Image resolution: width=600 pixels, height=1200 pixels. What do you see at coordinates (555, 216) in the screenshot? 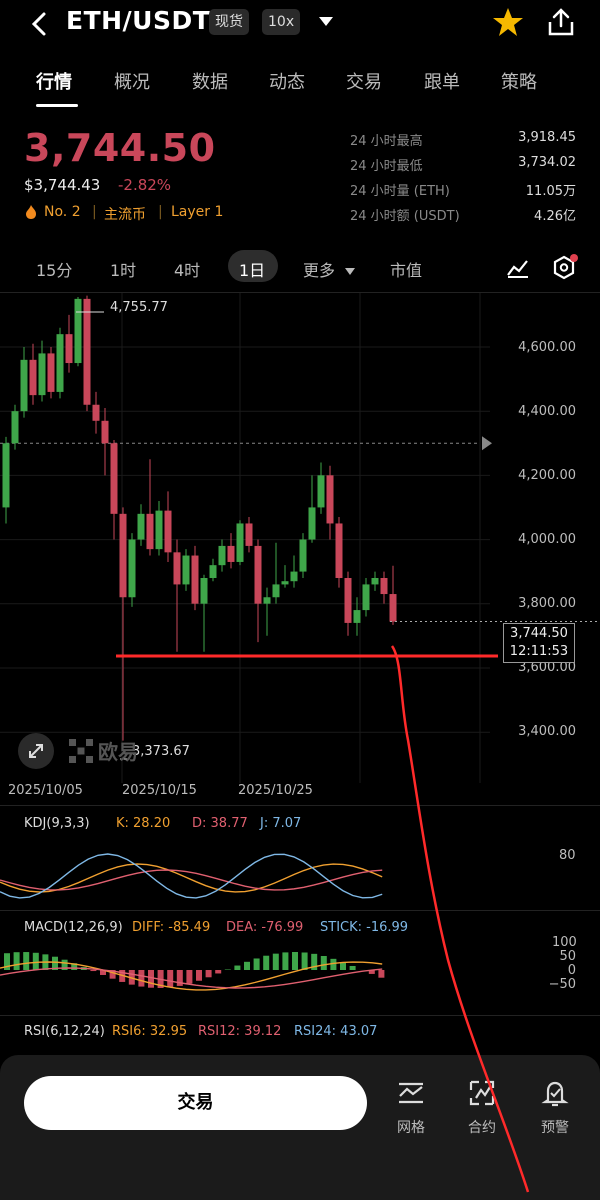
I see `stat-amount-value: 4.26亿` at bounding box center [555, 216].